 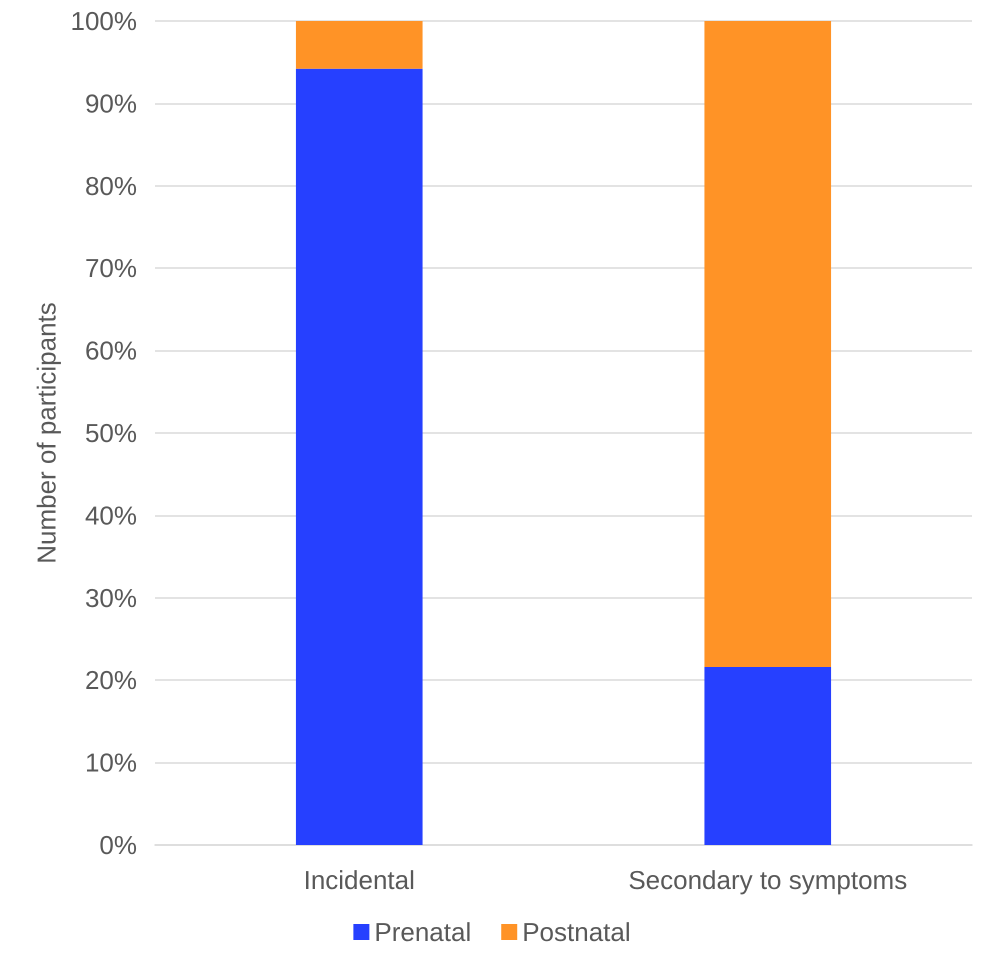 What do you see at coordinates (110, 268) in the screenshot?
I see `y-tick-label: 70%` at bounding box center [110, 268].